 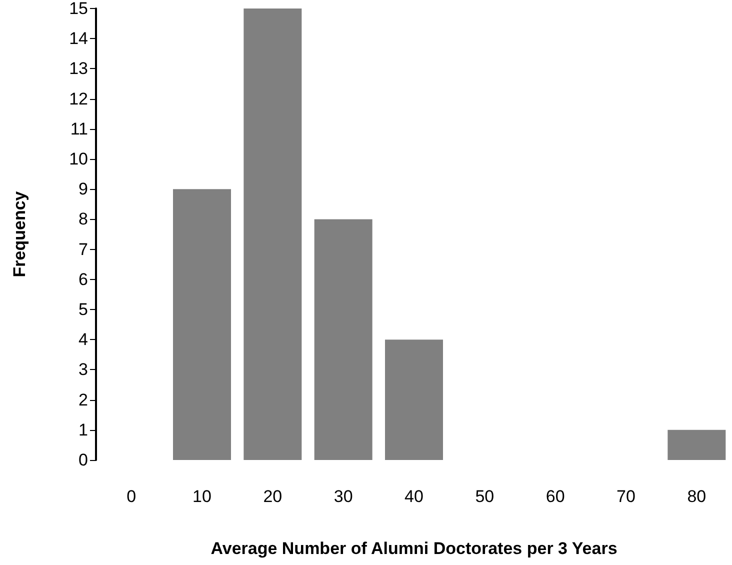 I want to click on x-tick-label: 60, so click(x=555, y=496).